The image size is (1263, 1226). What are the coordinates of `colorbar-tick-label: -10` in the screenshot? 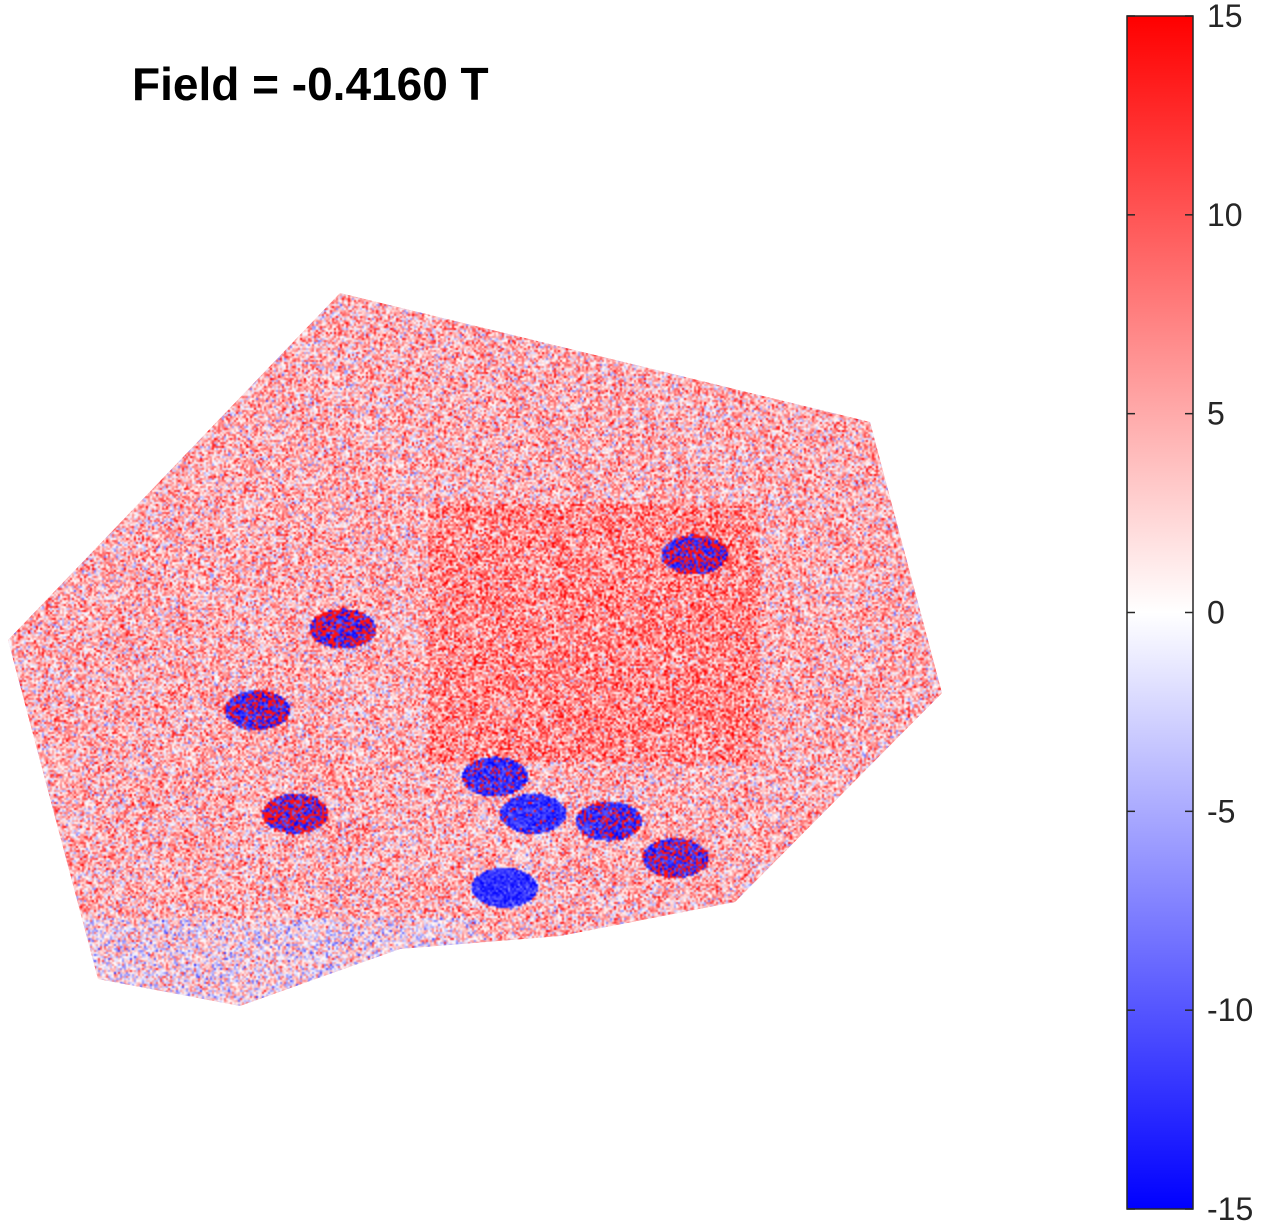 It's located at (1230, 1010).